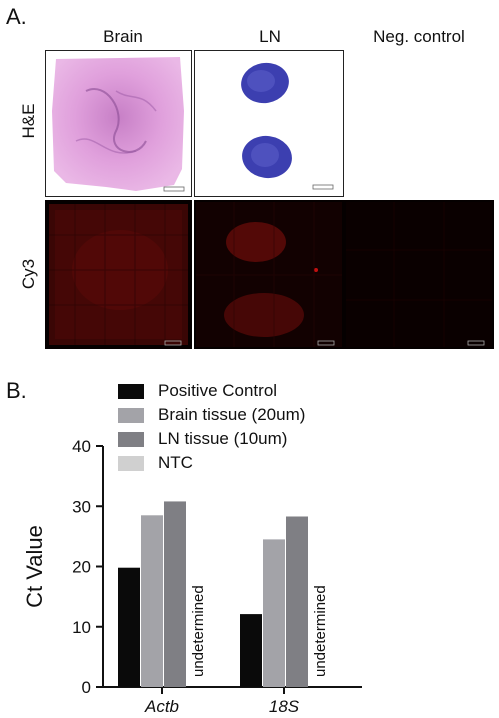 The height and width of the screenshot is (718, 499). Describe the element at coordinates (232, 414) in the screenshot. I see `legend-label: Brain tissue (20um)` at that location.